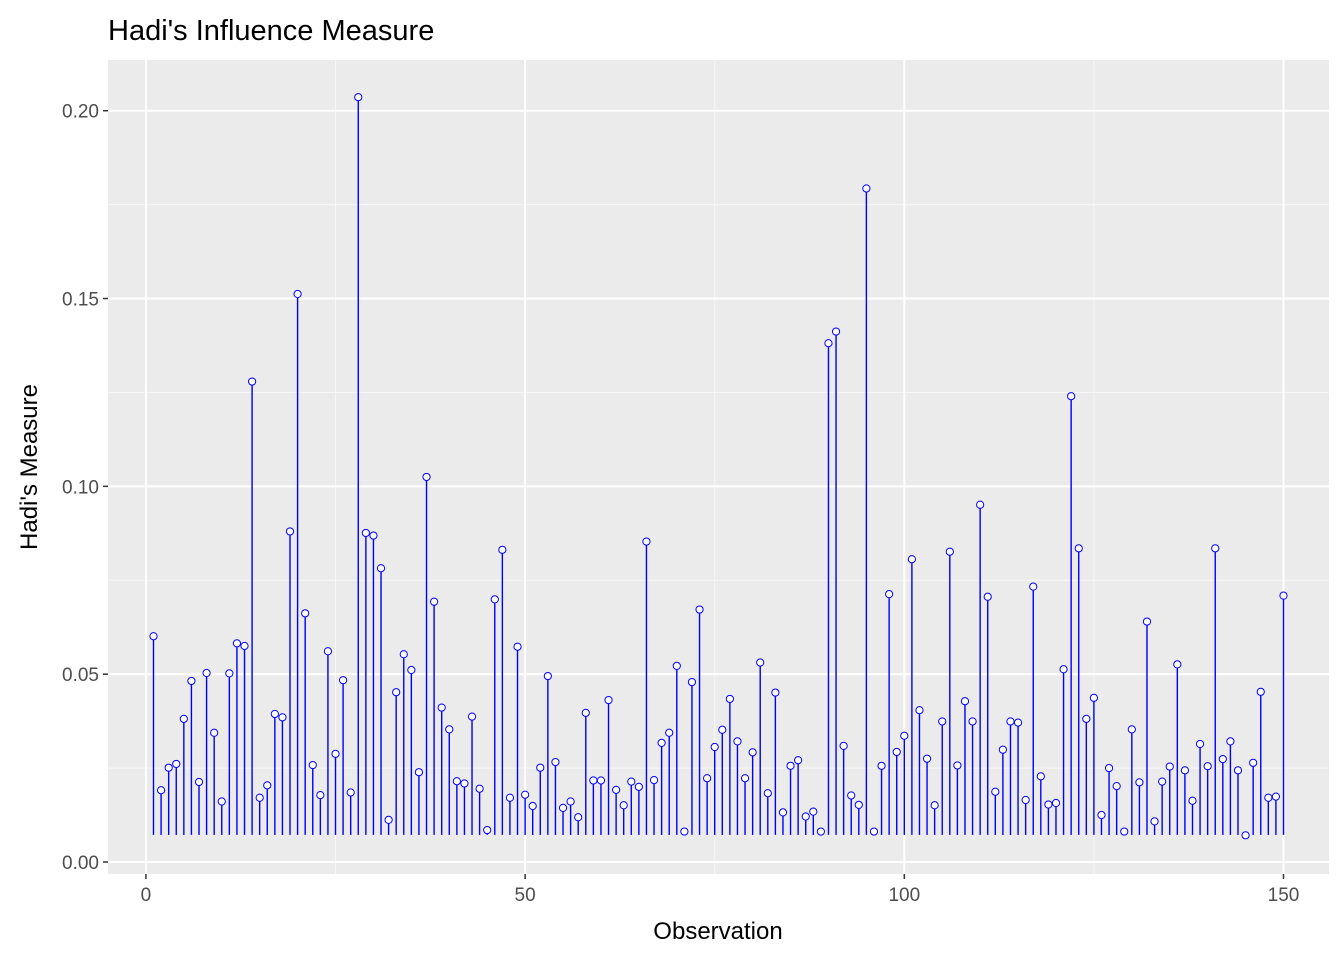 Image resolution: width=1344 pixels, height=960 pixels. Describe the element at coordinates (80, 675) in the screenshot. I see `y-tick-label: 0.05` at that location.